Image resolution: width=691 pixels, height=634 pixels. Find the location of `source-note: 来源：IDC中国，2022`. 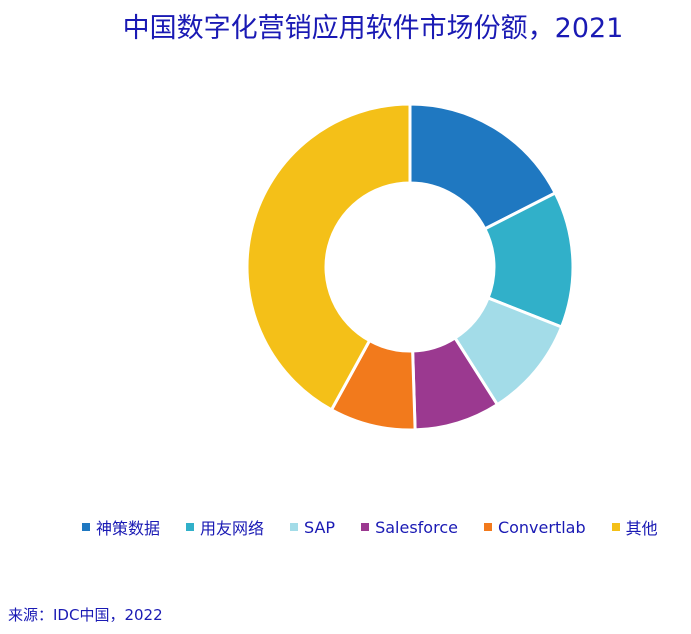

source-note: 来源：IDC中国，2022 is located at coordinates (85, 615).